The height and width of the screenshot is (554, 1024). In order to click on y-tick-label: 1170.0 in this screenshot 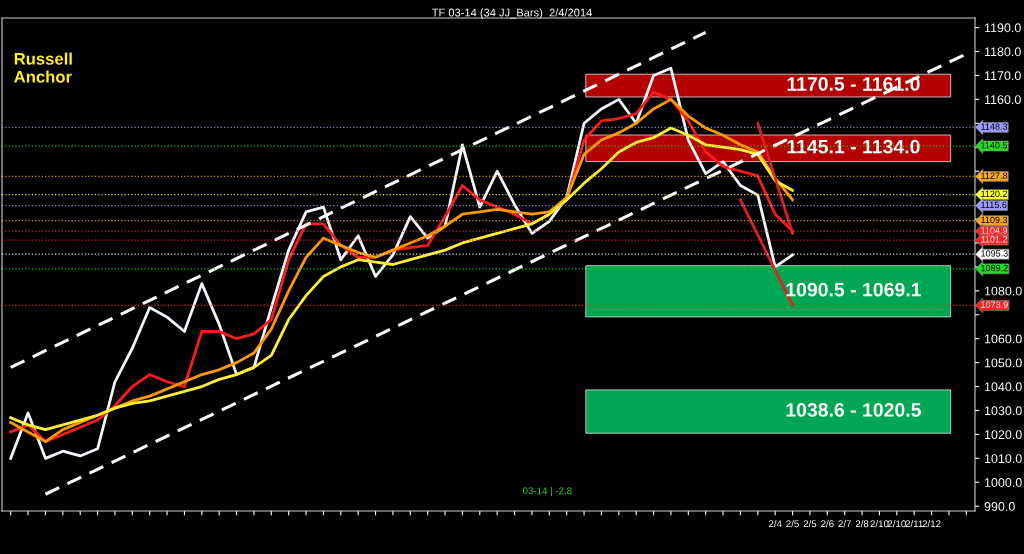, I will do `click(1002, 76)`.